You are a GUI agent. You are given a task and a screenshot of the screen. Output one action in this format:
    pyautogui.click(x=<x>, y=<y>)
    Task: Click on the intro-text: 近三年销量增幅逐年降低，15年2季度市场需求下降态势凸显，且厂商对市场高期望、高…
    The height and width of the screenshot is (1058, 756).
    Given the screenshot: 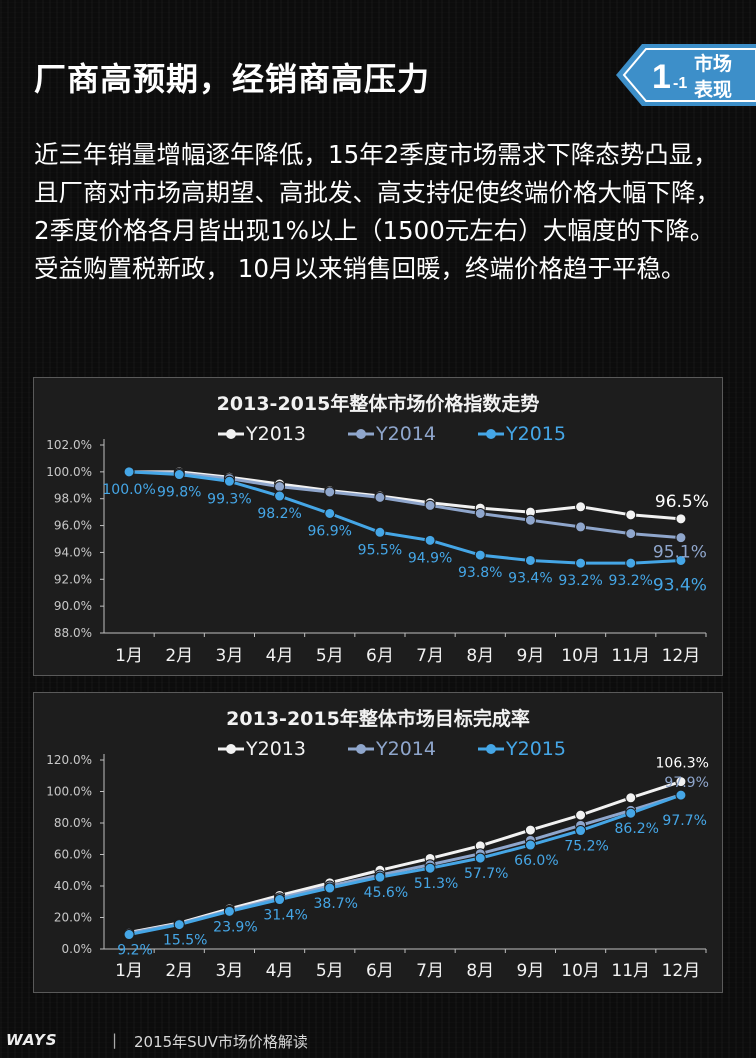 What is the action you would take?
    pyautogui.click(x=379, y=212)
    